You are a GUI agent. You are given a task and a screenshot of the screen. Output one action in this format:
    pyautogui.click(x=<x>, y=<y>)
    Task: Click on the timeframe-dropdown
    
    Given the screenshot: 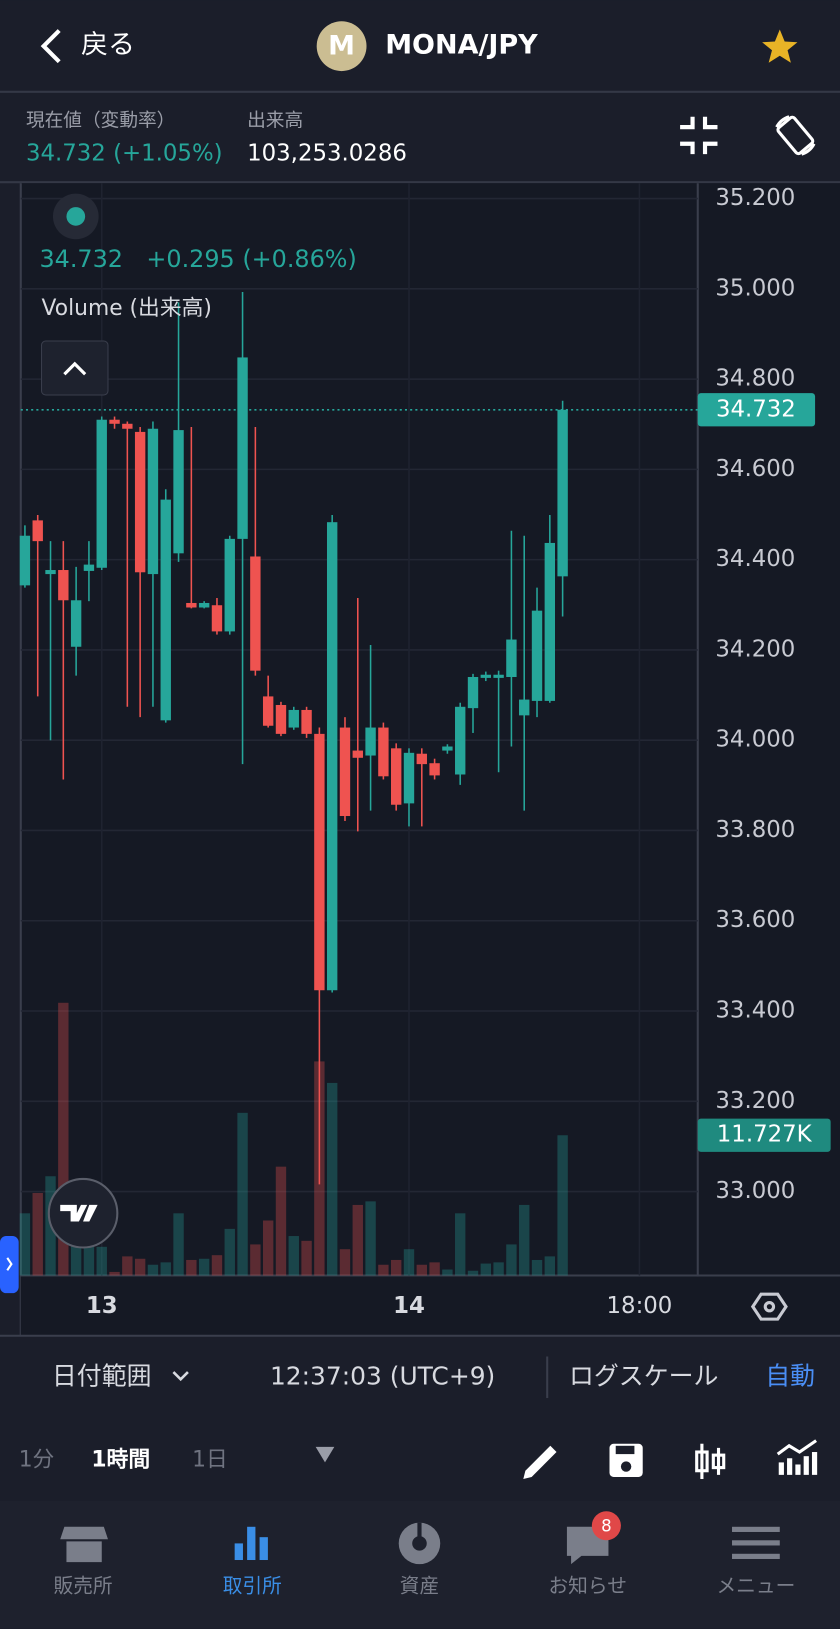 What is the action you would take?
    pyautogui.click(x=325, y=1454)
    